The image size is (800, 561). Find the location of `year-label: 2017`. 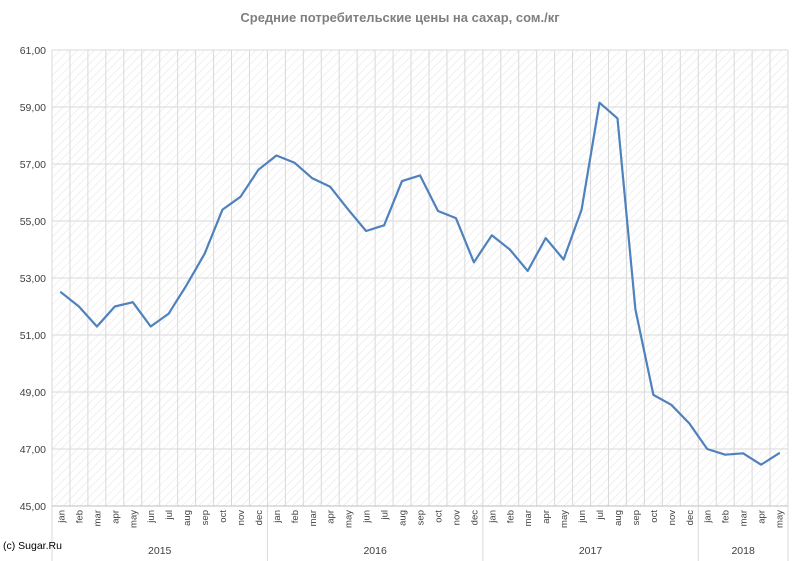

year-label: 2017 is located at coordinates (591, 551).